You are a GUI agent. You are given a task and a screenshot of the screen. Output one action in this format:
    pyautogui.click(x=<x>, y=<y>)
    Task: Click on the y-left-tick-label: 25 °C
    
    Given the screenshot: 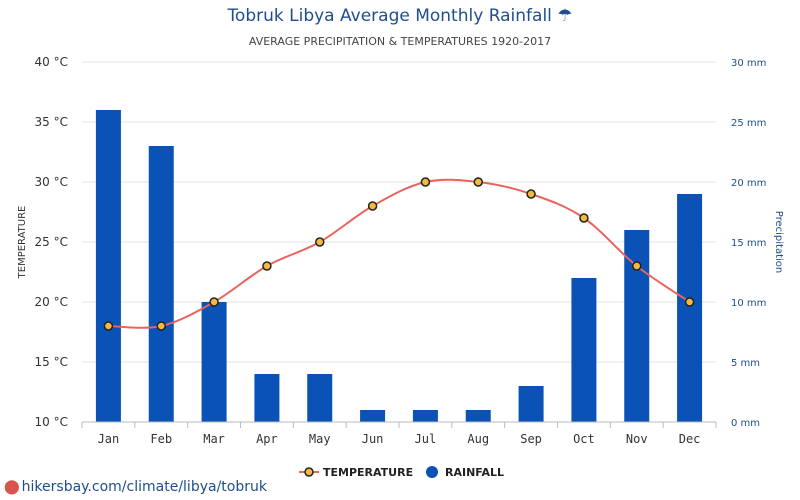 What is the action you would take?
    pyautogui.click(x=51, y=242)
    